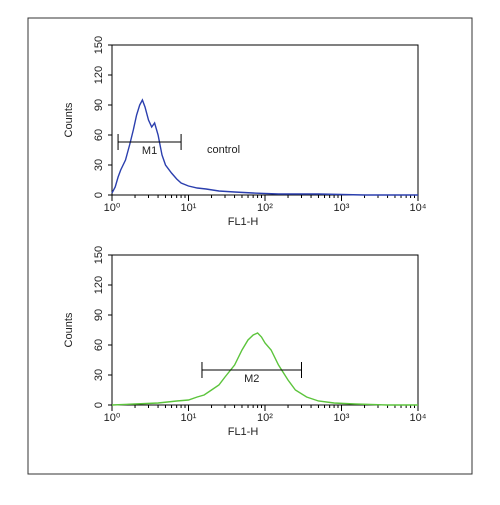  What do you see at coordinates (149, 151) in the screenshot?
I see `marker-label: M1` at bounding box center [149, 151].